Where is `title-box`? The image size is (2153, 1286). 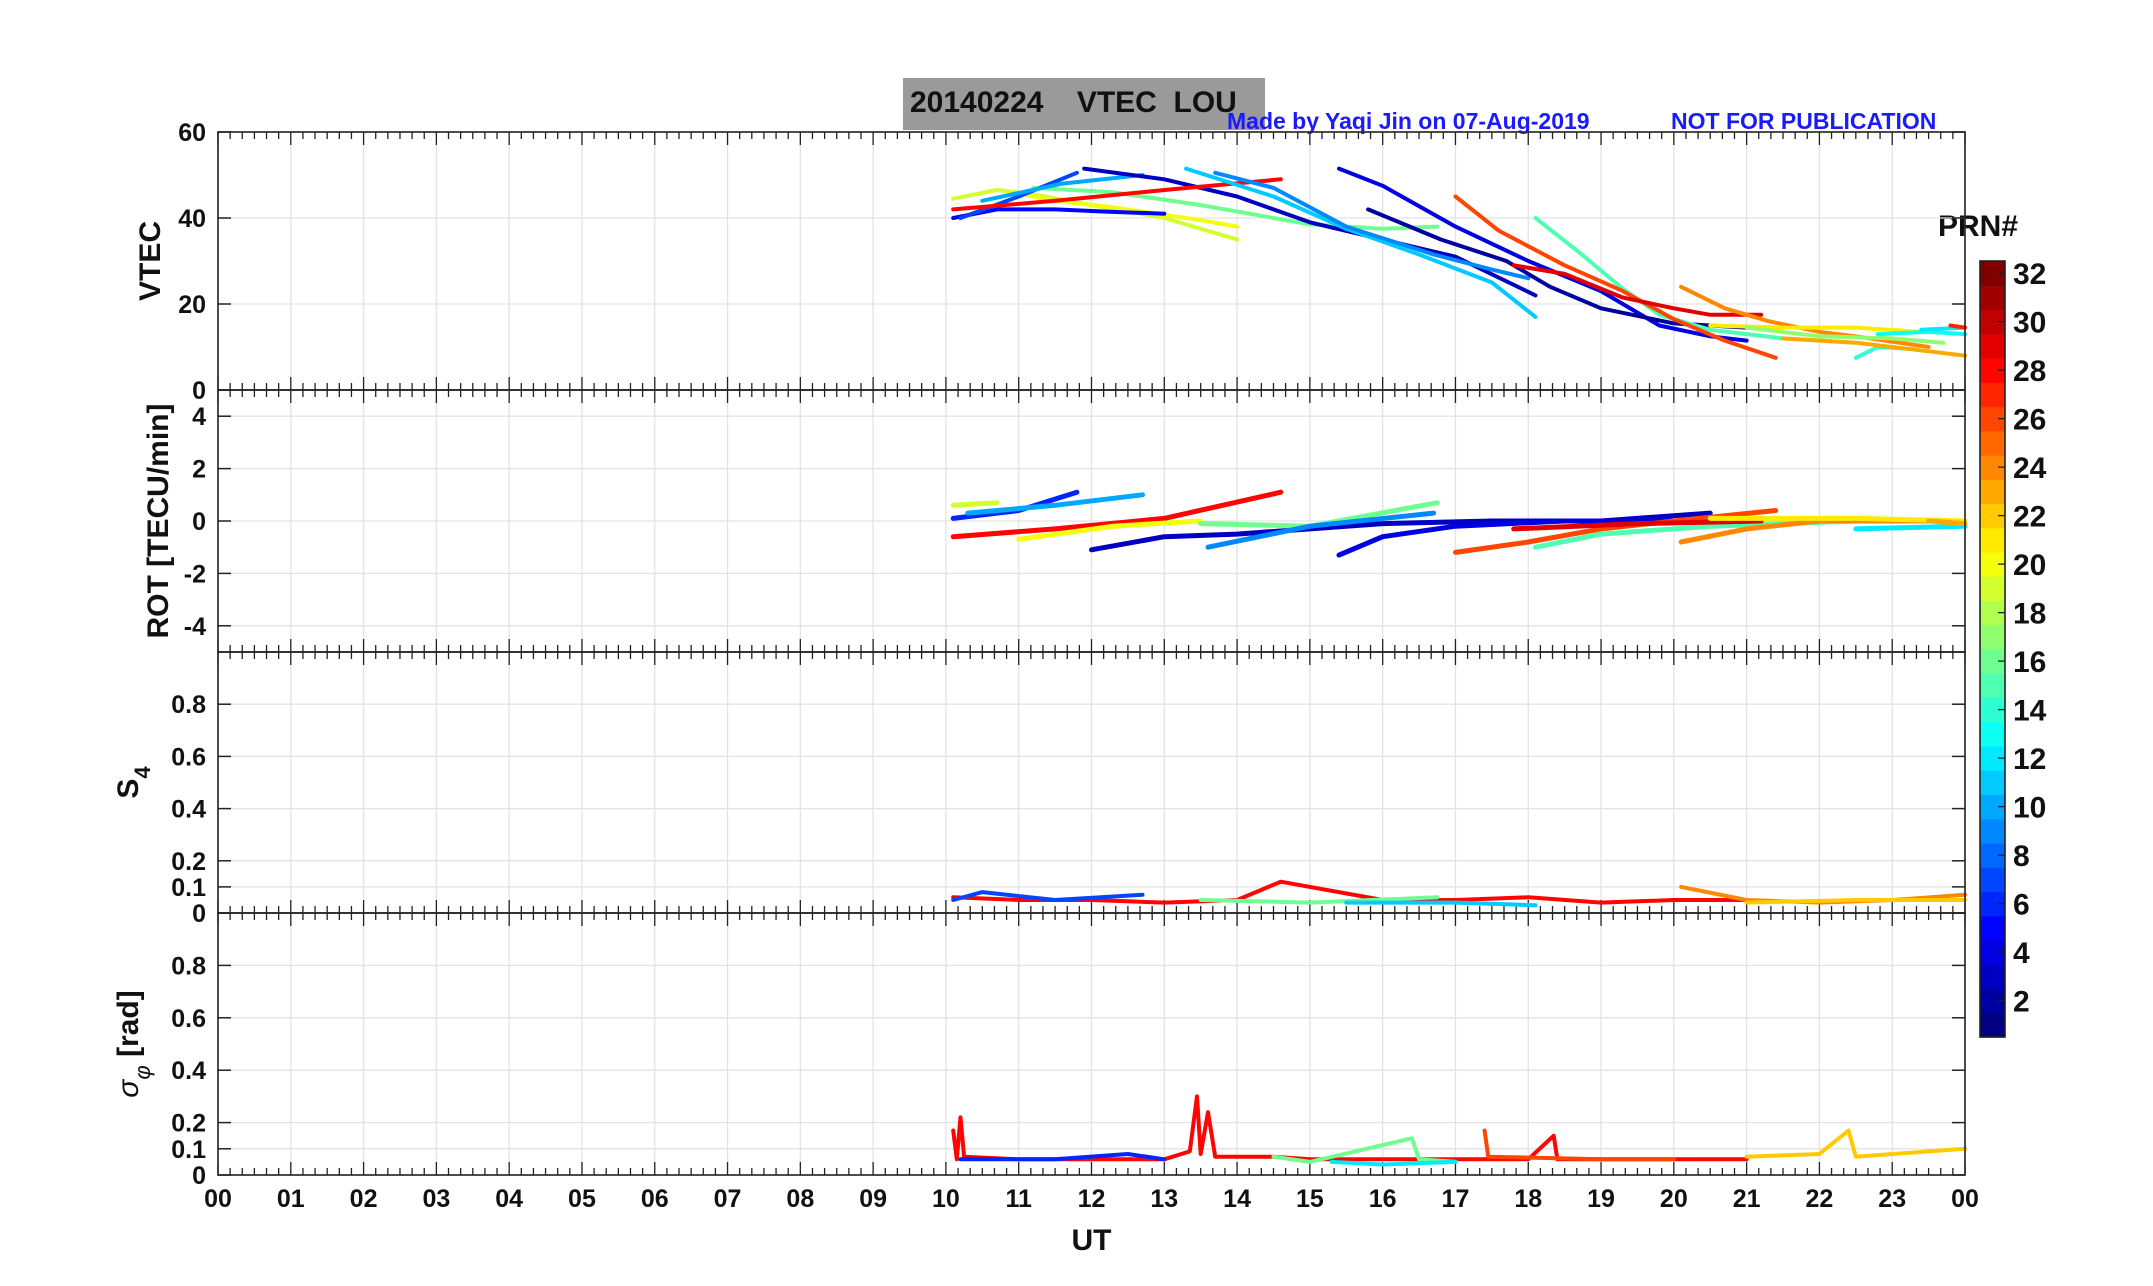 title-box is located at coordinates (1084, 104).